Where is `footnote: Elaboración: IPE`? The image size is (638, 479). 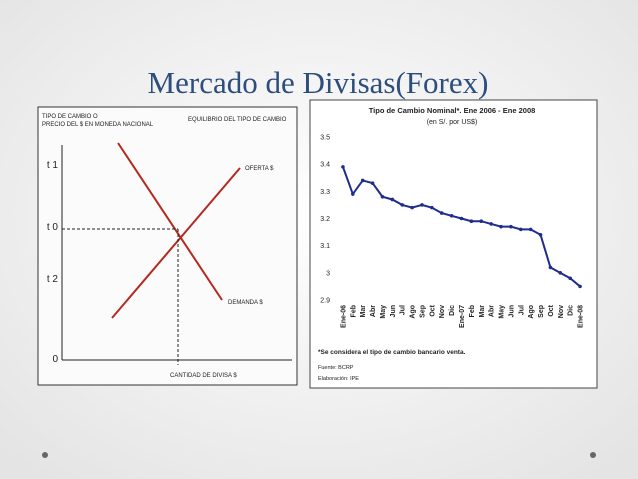 footnote: Elaboración: IPE is located at coordinates (338, 379).